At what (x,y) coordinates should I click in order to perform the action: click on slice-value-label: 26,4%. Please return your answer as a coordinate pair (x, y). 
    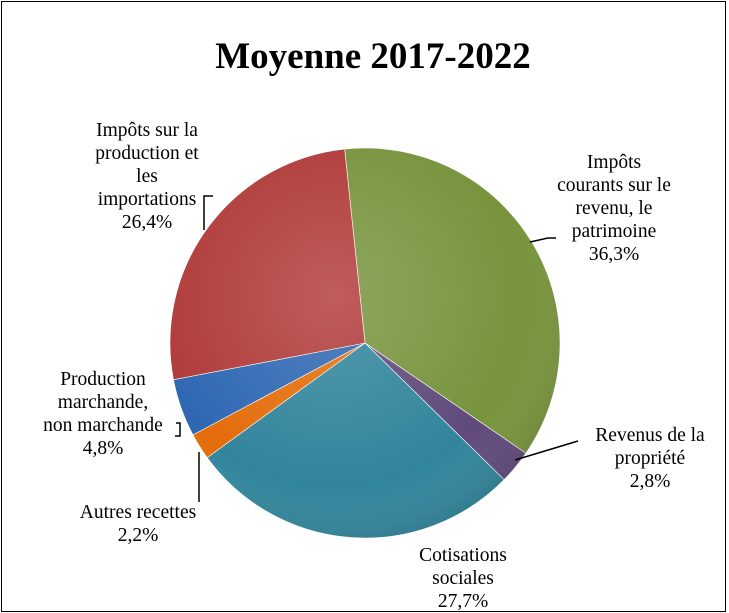
    Looking at the image, I should click on (147, 222).